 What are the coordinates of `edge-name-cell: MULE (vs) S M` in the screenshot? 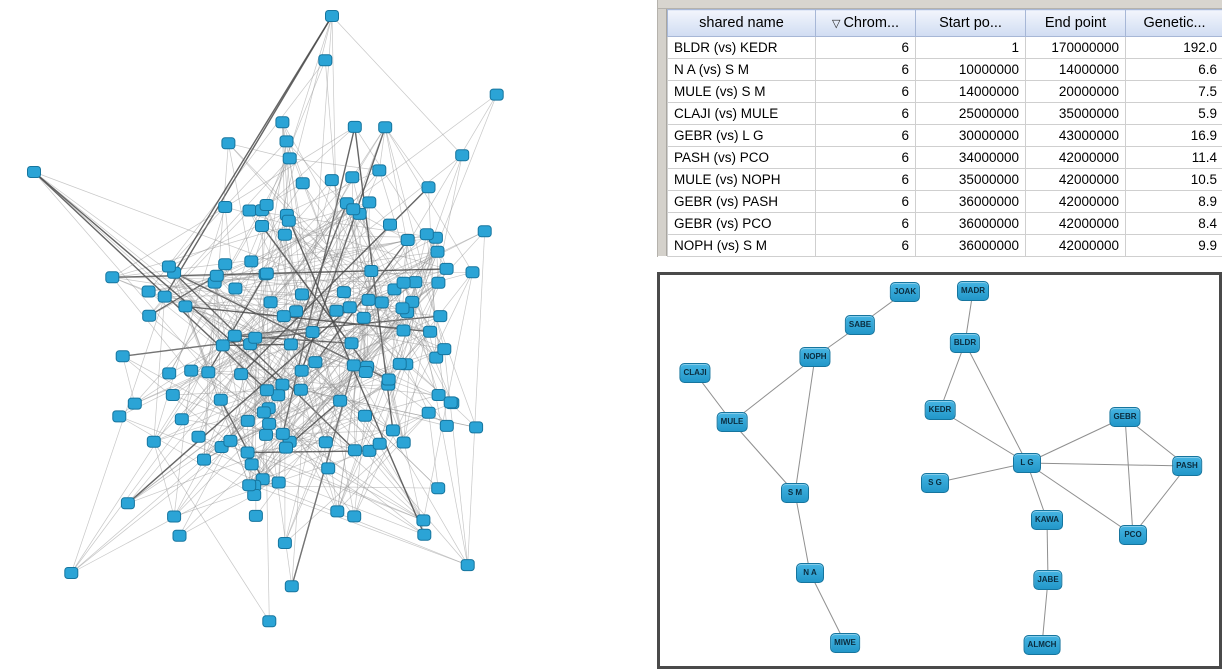 It's located at (741, 91).